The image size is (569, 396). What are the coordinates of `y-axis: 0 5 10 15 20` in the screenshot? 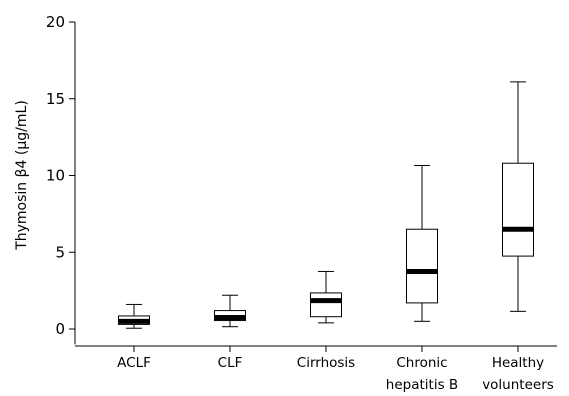 It's located at (61, 179).